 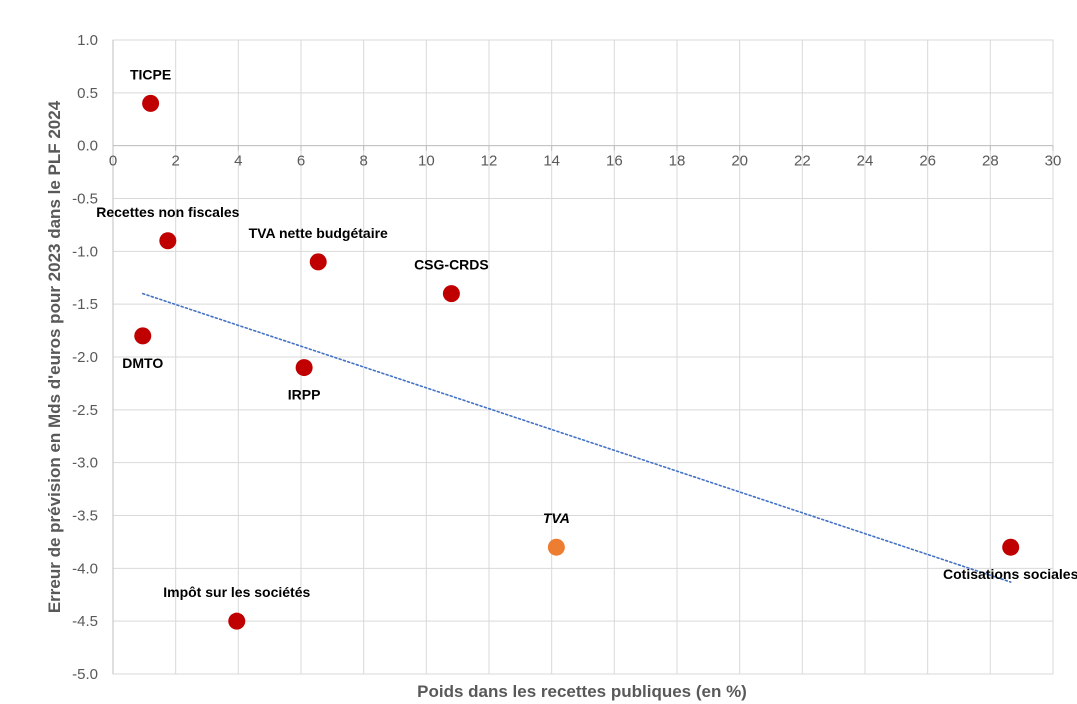 What do you see at coordinates (1010, 574) in the screenshot?
I see `data-label: Cotisations sociales` at bounding box center [1010, 574].